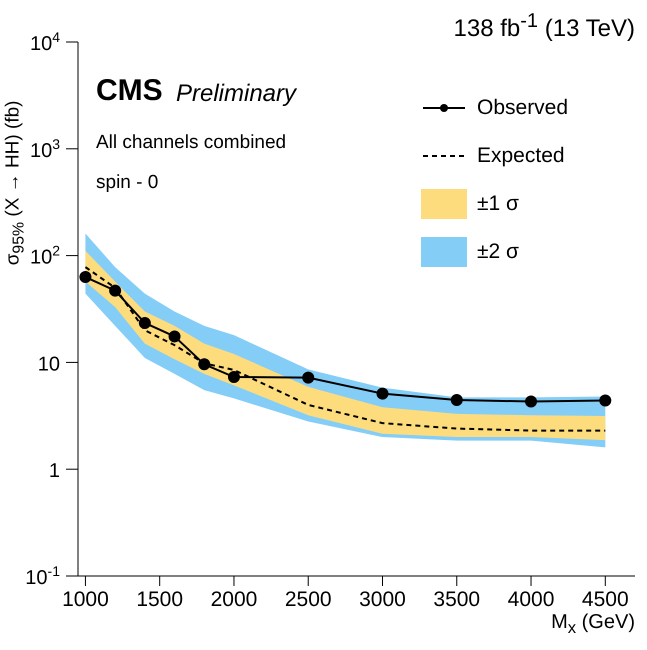  Describe the element at coordinates (544, 26) in the screenshot. I see `chart-title: 138 fb$^{-1}$ (13 TeV)` at that location.